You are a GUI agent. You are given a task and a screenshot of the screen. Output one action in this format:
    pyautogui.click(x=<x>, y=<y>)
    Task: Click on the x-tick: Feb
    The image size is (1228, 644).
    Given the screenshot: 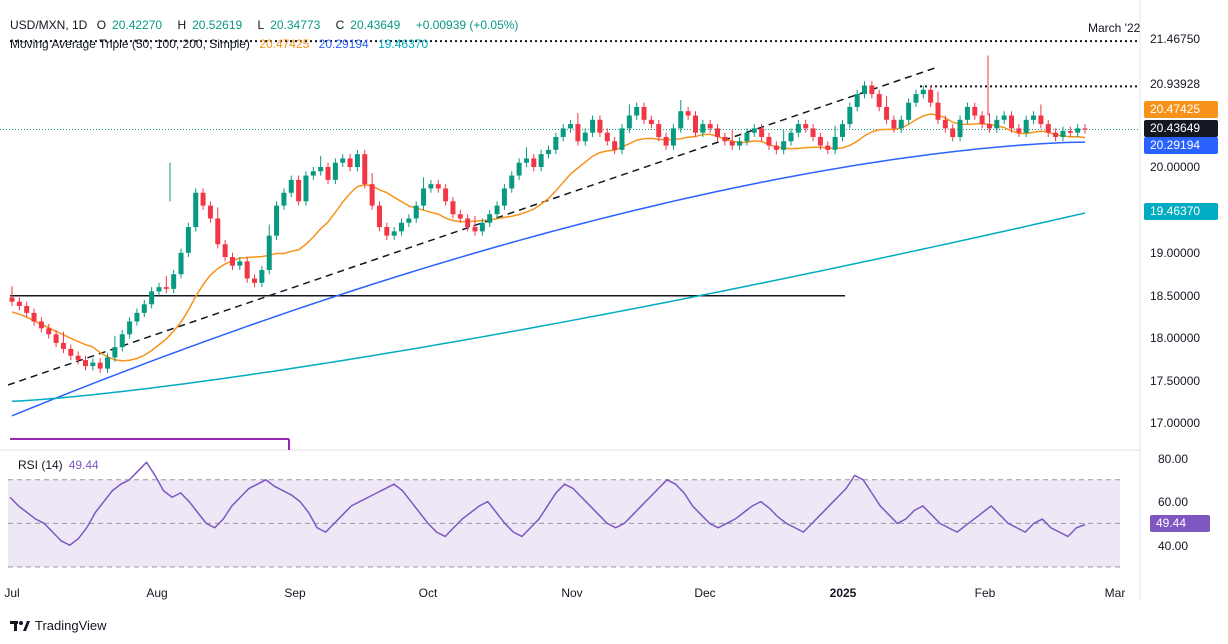 What is the action you would take?
    pyautogui.click(x=985, y=593)
    